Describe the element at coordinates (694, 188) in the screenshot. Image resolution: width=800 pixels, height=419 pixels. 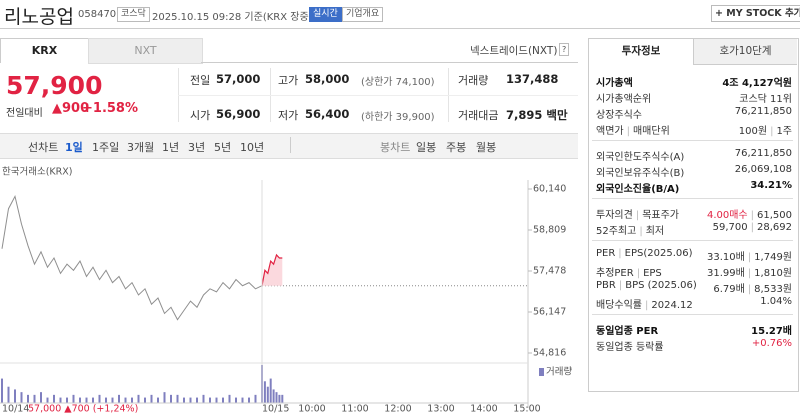
I see `info-row: 외국인소진율(B/A) 34.21%` at that location.